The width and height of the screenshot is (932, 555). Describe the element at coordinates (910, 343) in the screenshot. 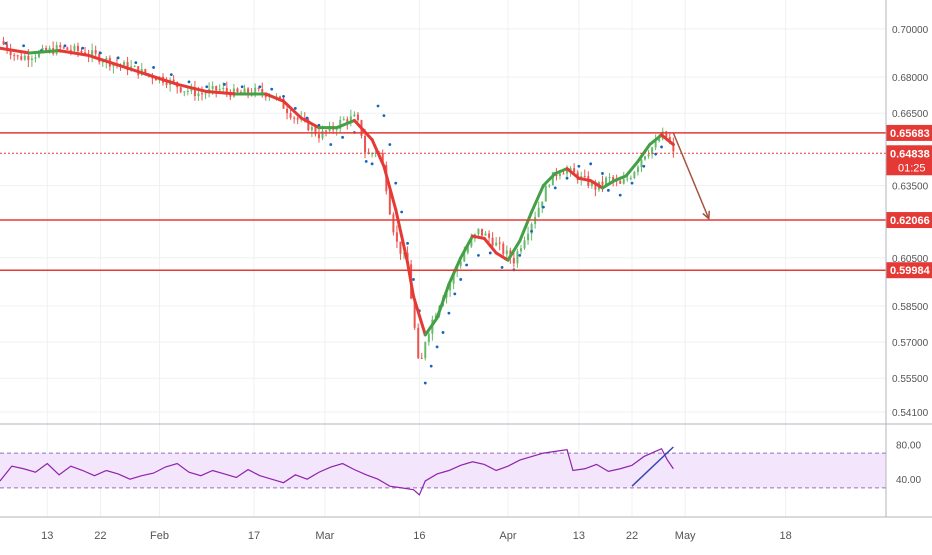

I see `price-tick-label: 0.57000` at that location.